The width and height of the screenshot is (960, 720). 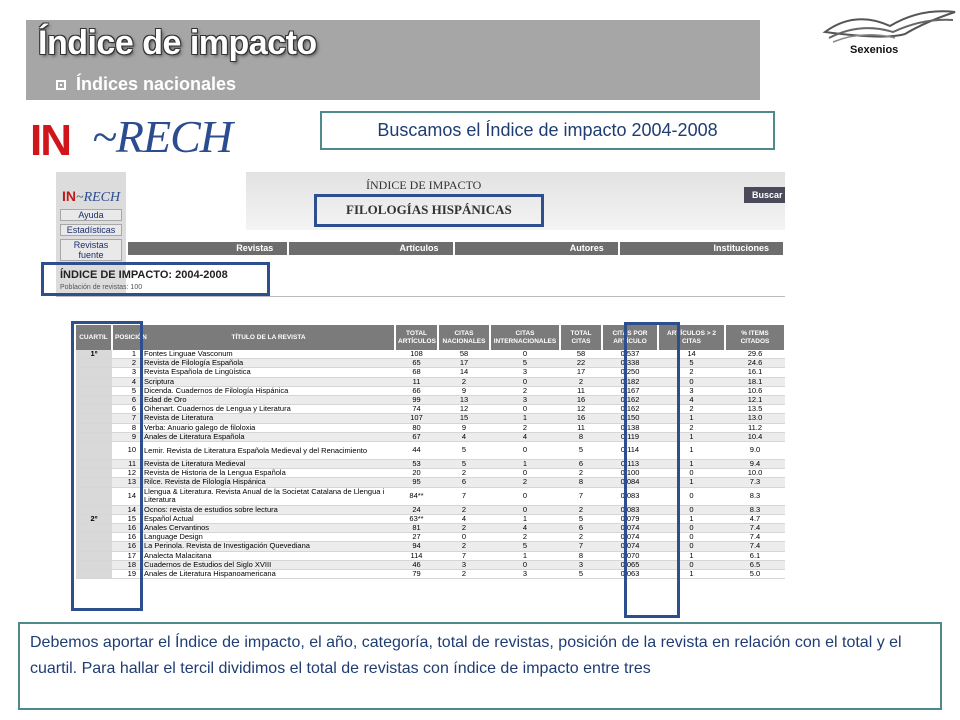 What do you see at coordinates (416, 355) in the screenshot?
I see `total-articles-cell: 108` at bounding box center [416, 355].